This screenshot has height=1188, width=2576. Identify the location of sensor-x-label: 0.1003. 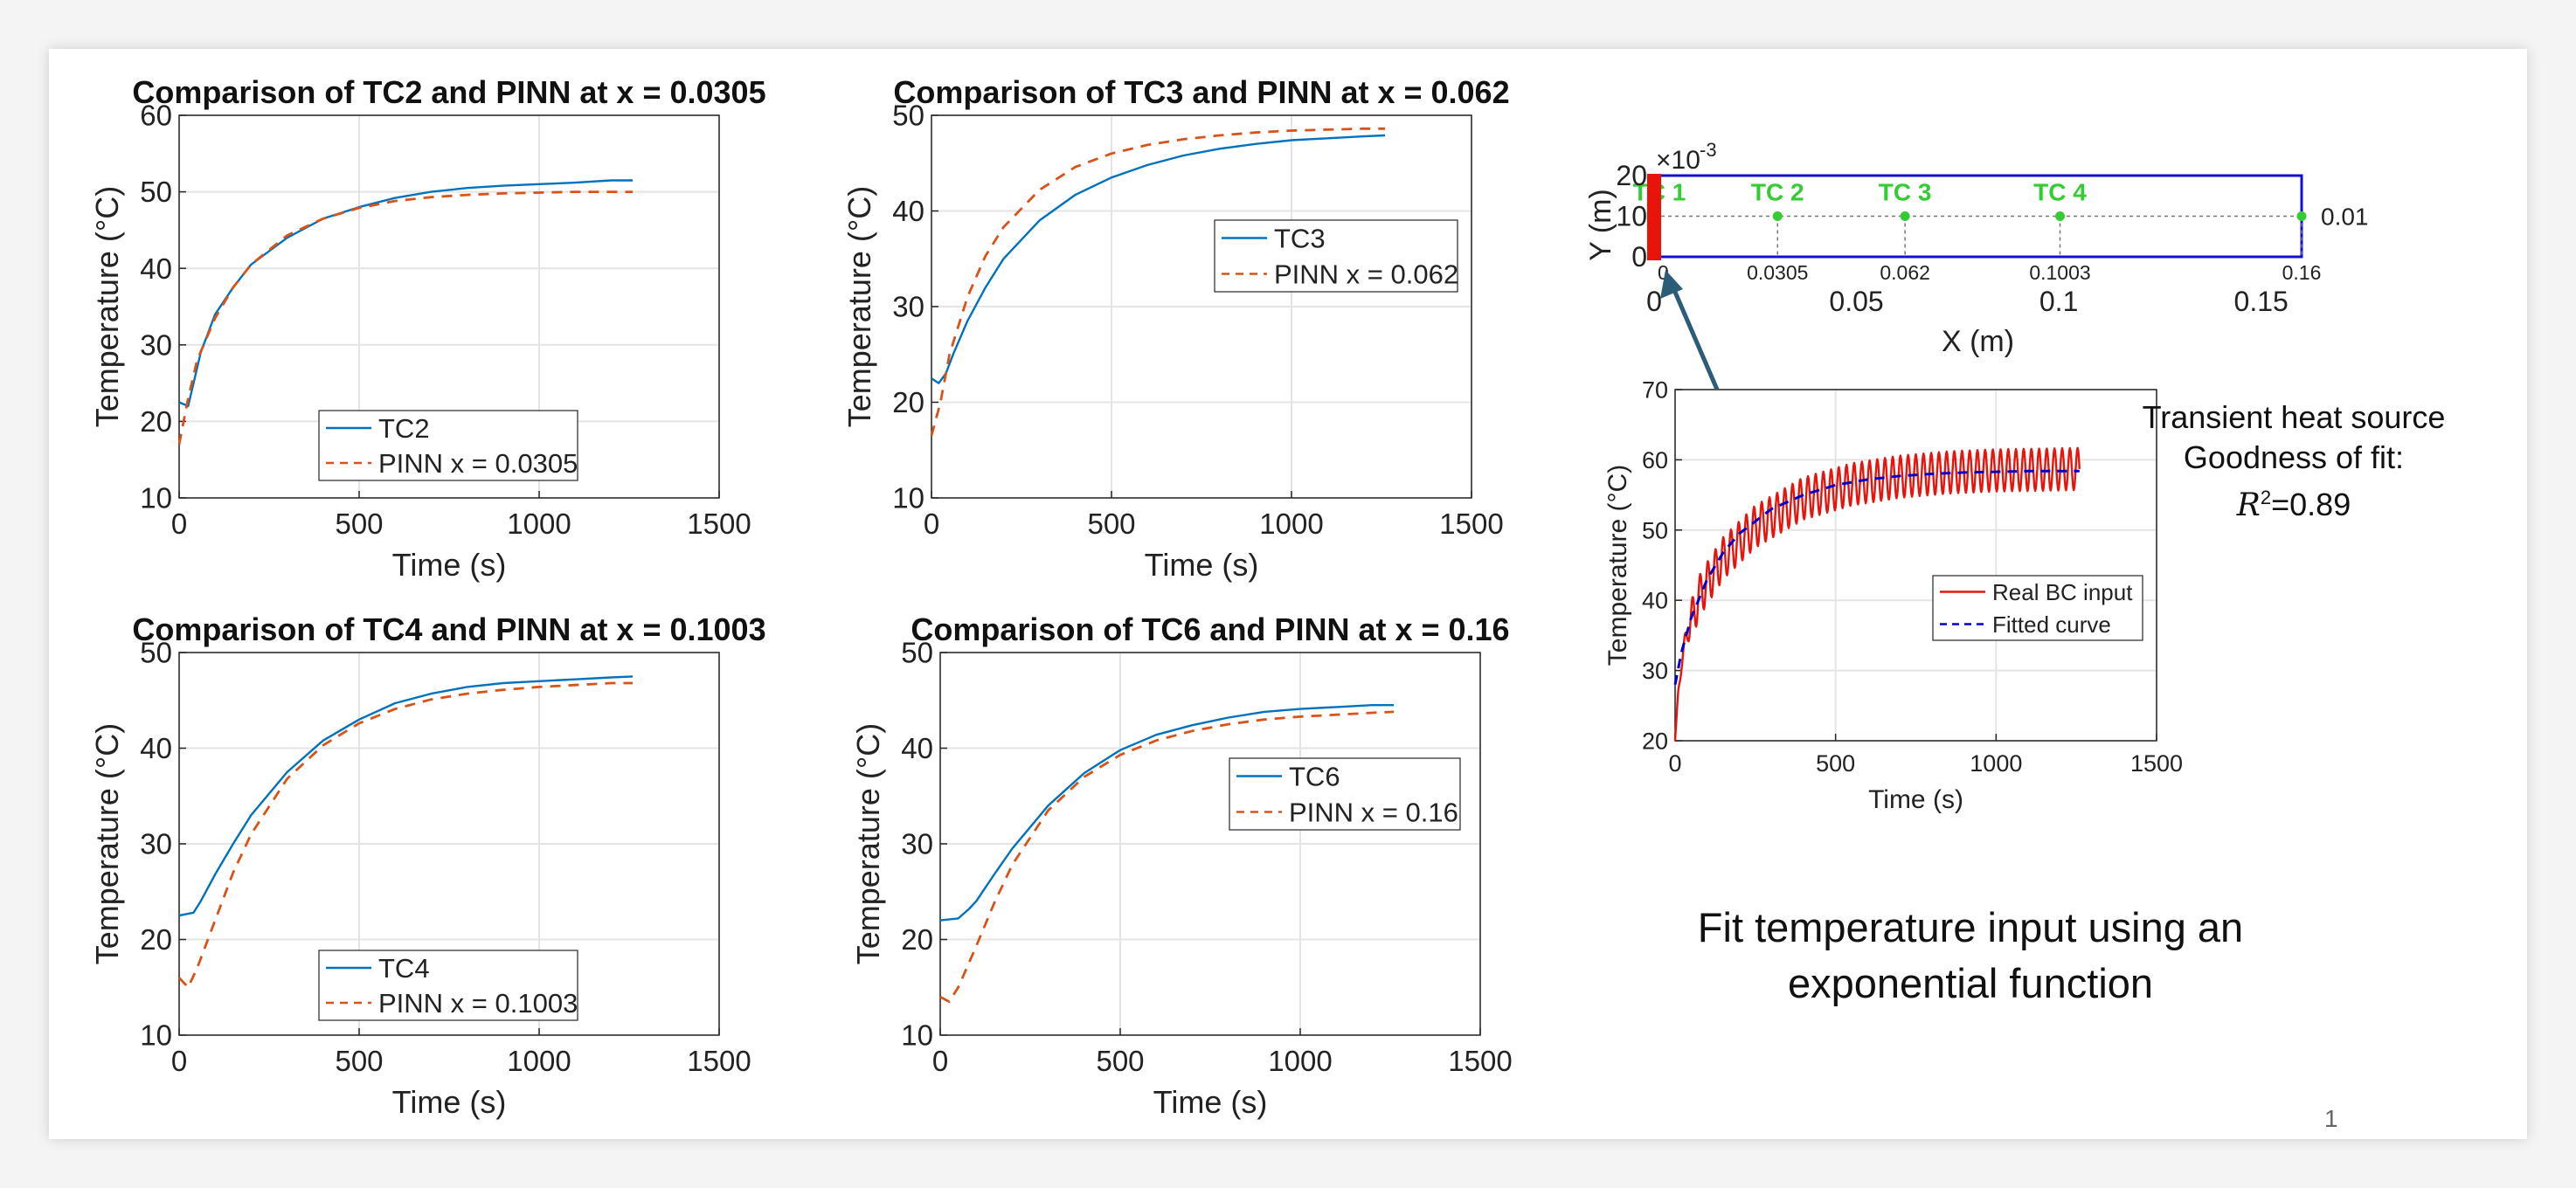
(2059, 272).